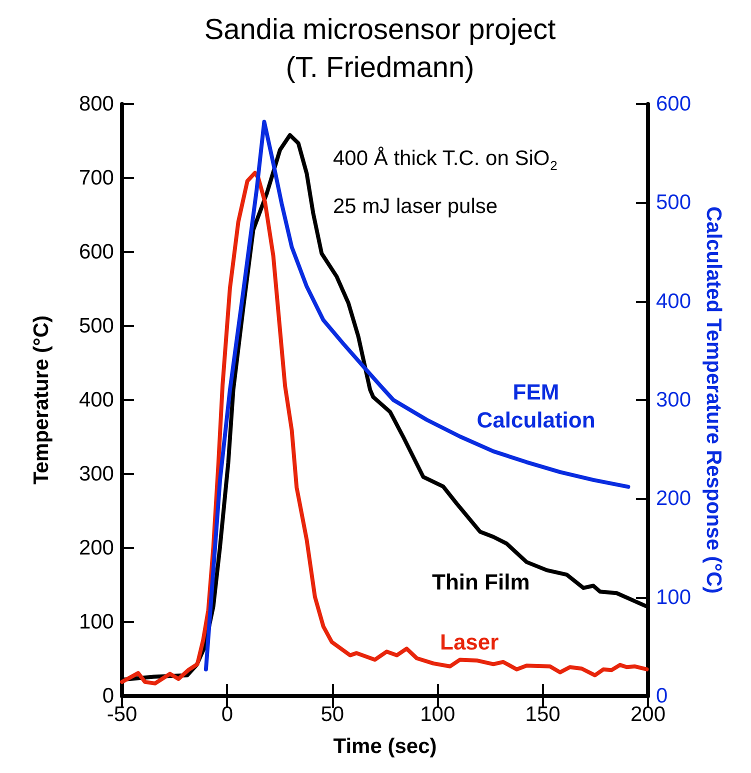 The image size is (751, 773). Describe the element at coordinates (713, 400) in the screenshot. I see `y2-axis-title: Calculated Temperature Response (°C)` at that location.